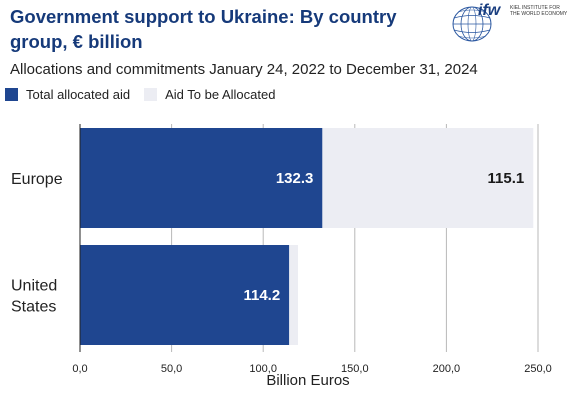 Image resolution: width=577 pixels, height=402 pixels. Describe the element at coordinates (37, 179) in the screenshot. I see `category-label: Europe` at that location.